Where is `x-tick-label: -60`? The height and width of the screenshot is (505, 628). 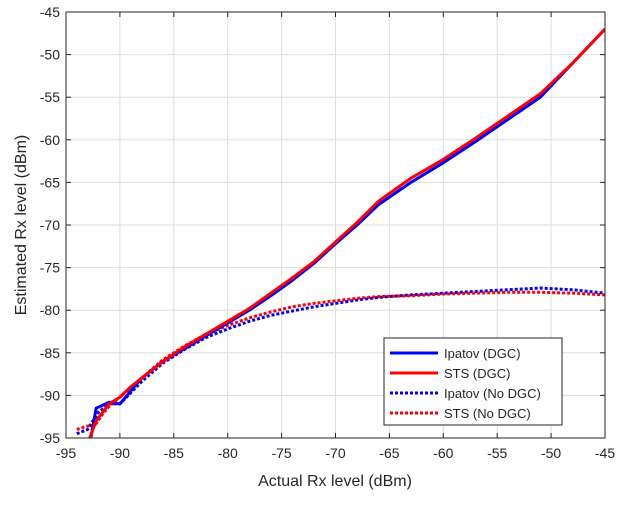
x-tick-label: -60 is located at coordinates (443, 453).